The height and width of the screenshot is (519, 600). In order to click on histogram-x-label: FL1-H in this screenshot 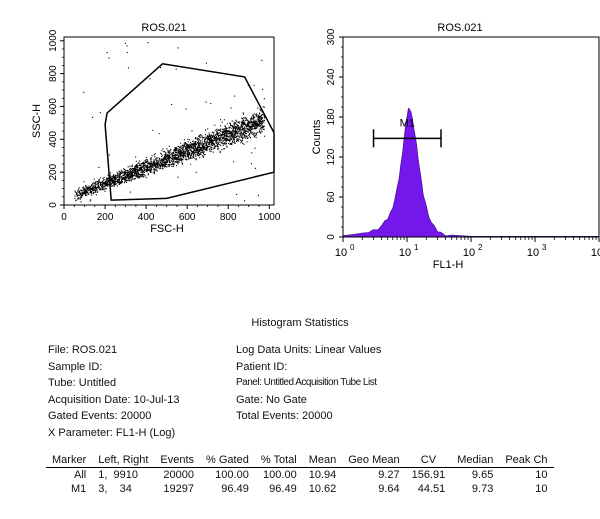, I will do `click(448, 265)`.